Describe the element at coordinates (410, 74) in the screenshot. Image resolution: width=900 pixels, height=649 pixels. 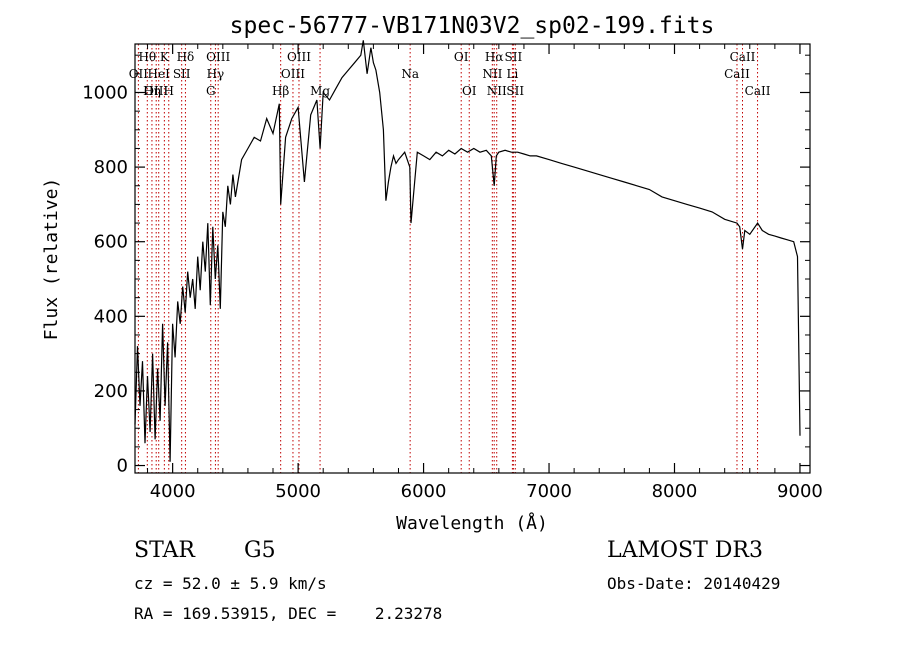
I see `emission-line-label: Na` at that location.